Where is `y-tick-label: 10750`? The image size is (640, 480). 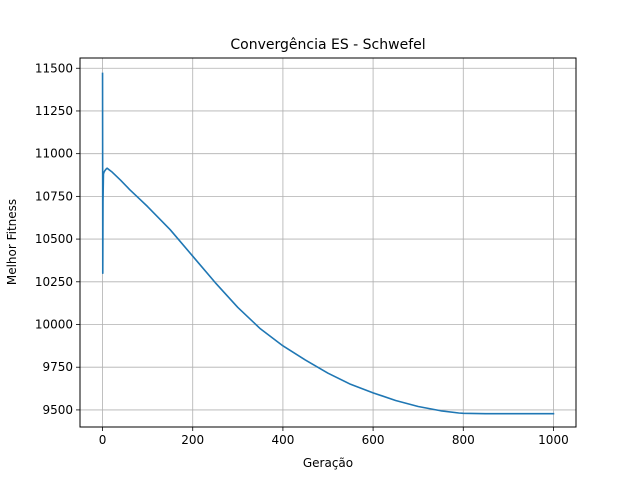 y-tick-label: 10750 is located at coordinates (54, 196).